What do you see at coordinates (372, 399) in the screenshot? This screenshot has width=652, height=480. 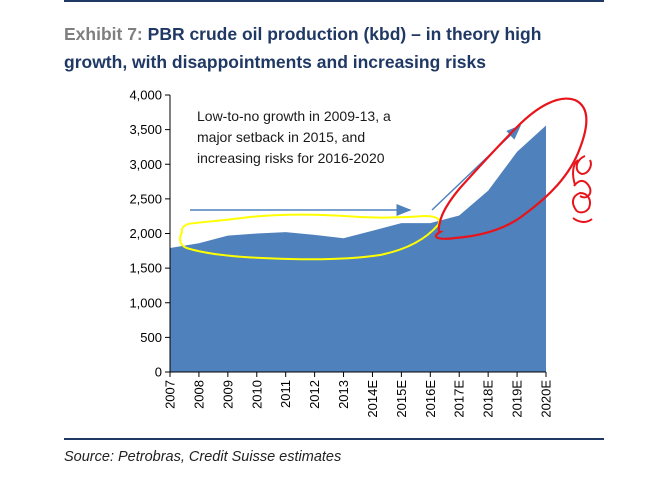 I see `x-tick-label: 2014E` at bounding box center [372, 399].